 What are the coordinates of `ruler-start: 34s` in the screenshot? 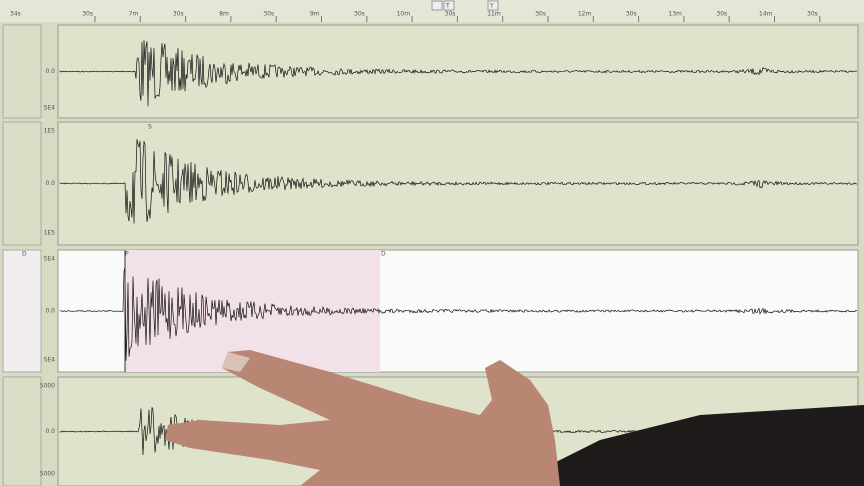 It's located at (15, 14).